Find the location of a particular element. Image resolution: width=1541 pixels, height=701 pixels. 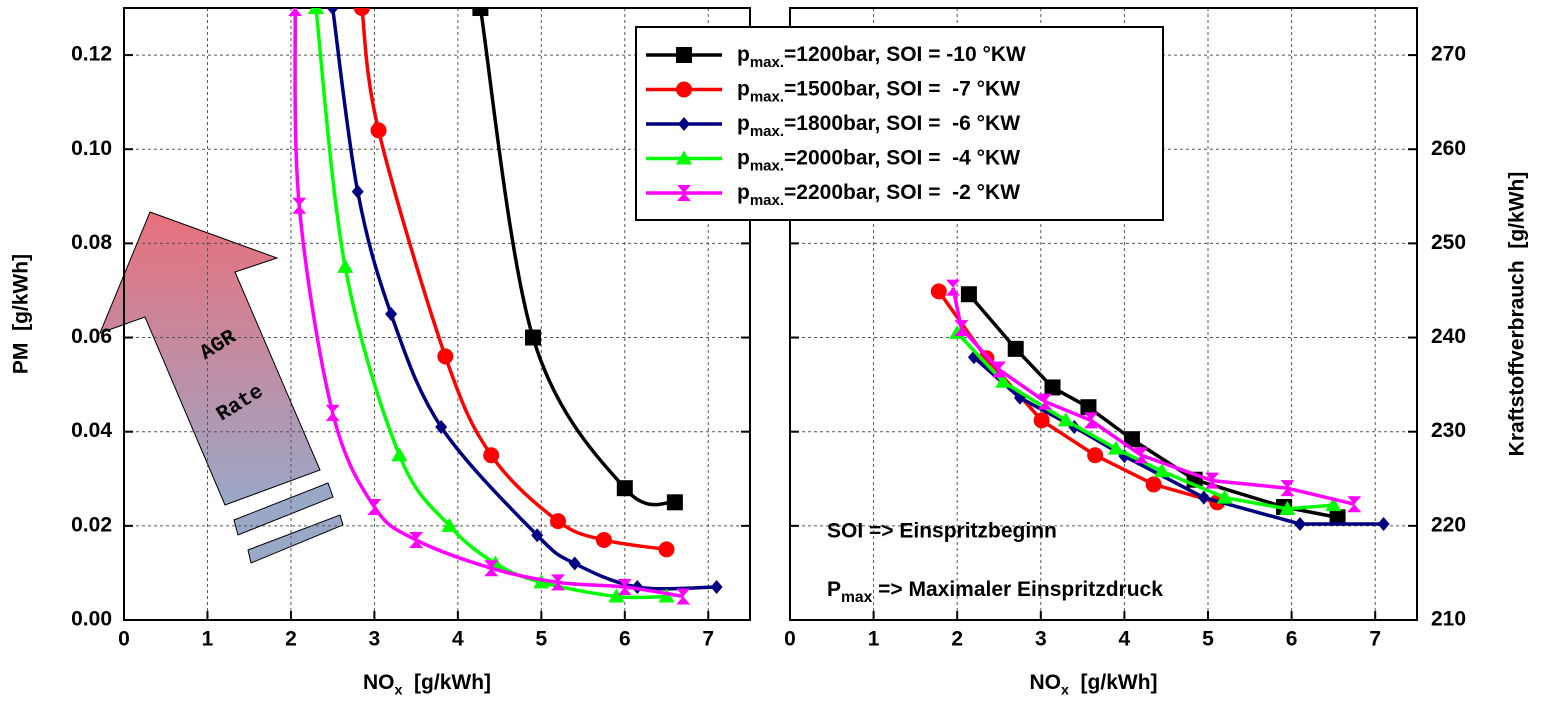

legend-label-tail: =1200bar, SOI = -10 °KW is located at coordinates (905, 54).